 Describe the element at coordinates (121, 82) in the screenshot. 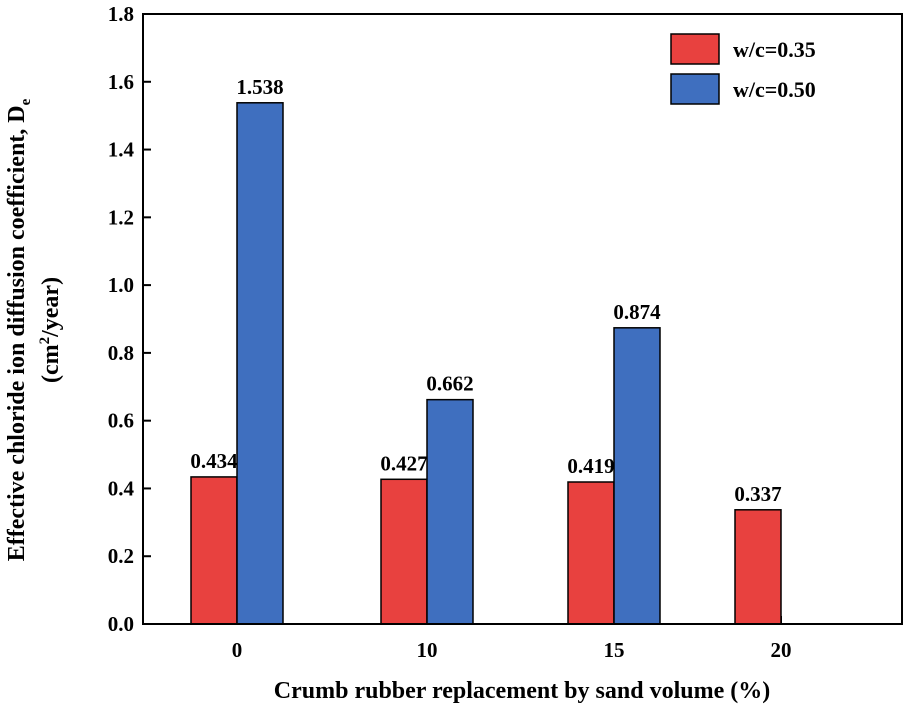

I see `y-tick-label: 1.6` at that location.